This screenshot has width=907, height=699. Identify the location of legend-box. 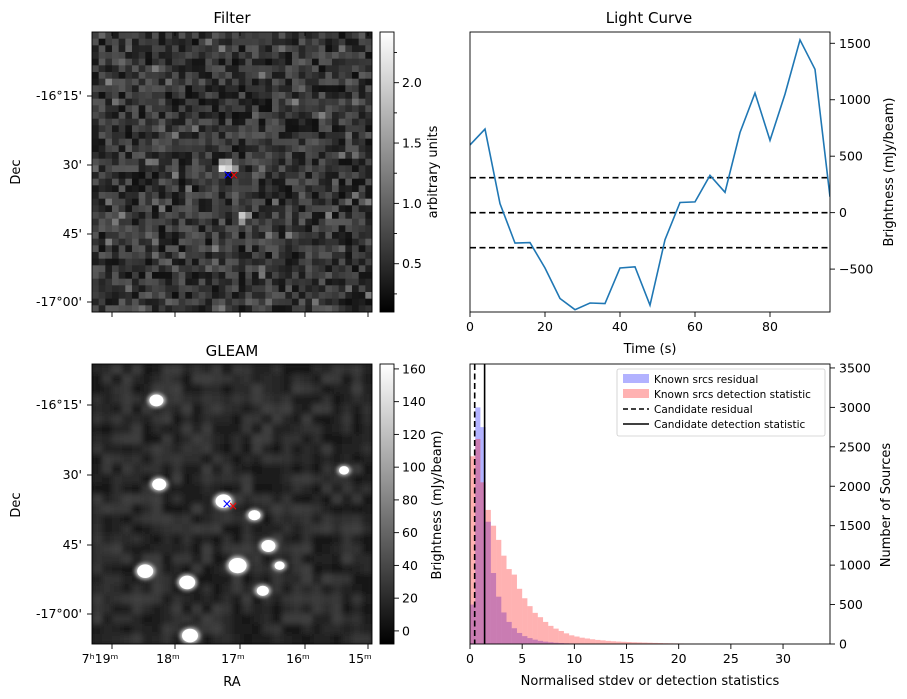
(721, 402).